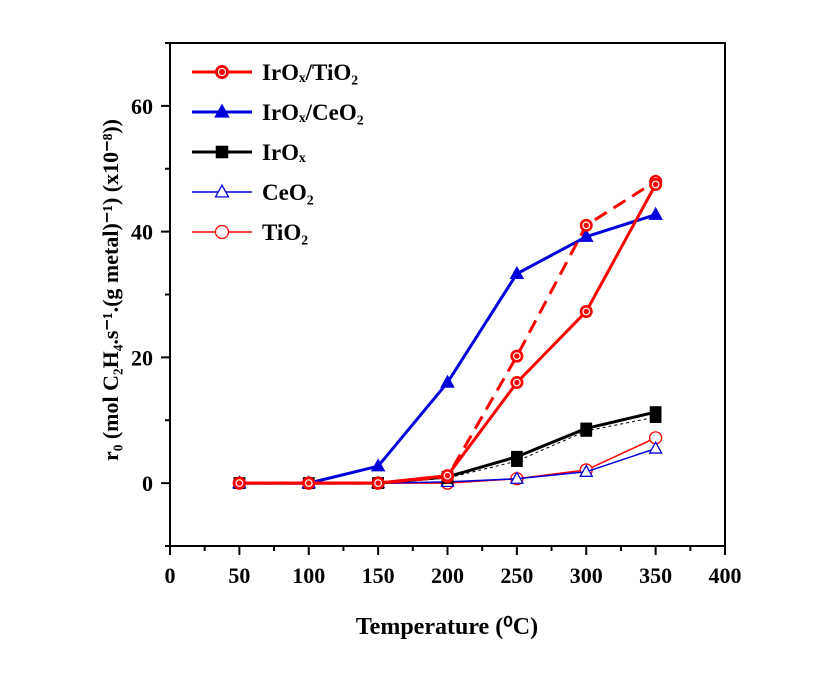  What do you see at coordinates (285, 232) in the screenshot?
I see `legend-label: TiO₂` at bounding box center [285, 232].